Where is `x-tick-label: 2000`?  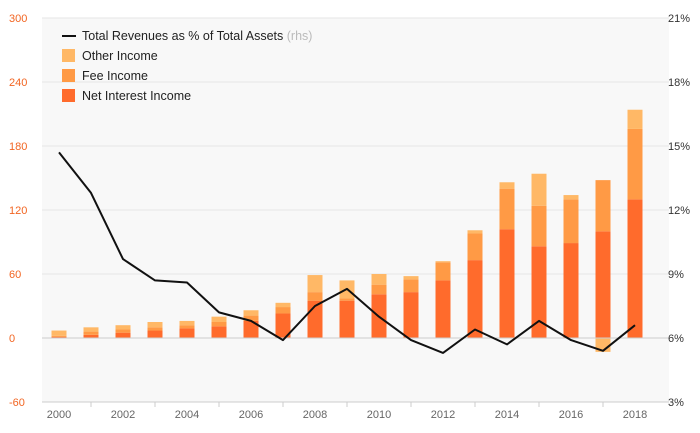
x-tick-label: 2000 is located at coordinates (59, 415).